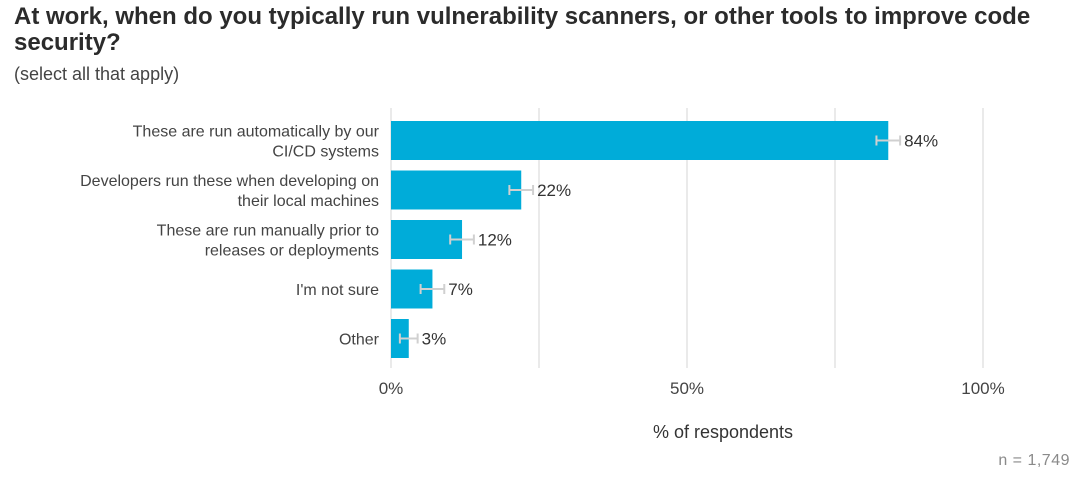  I want to click on value-label: 7%, so click(460, 289).